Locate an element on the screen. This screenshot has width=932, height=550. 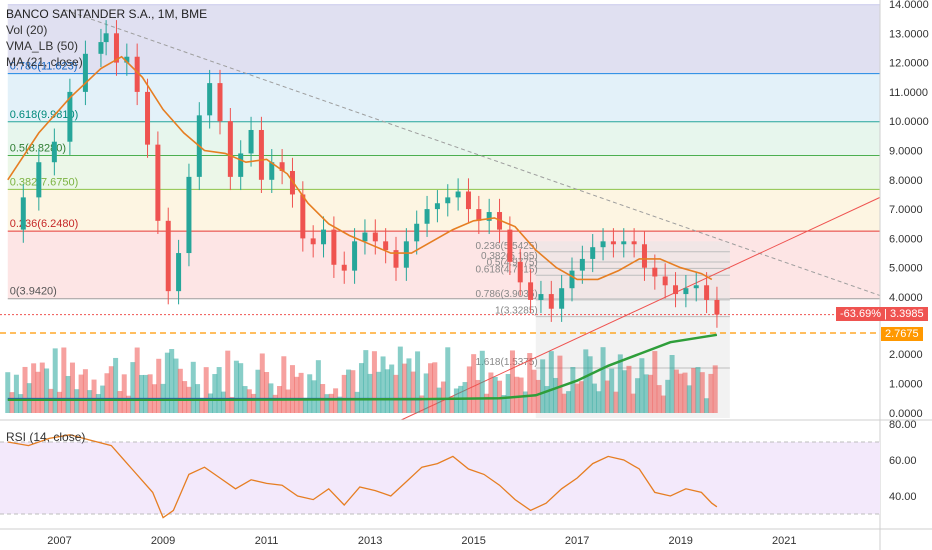
rsi-axis-tick: 80.00 is located at coordinates (903, 425).